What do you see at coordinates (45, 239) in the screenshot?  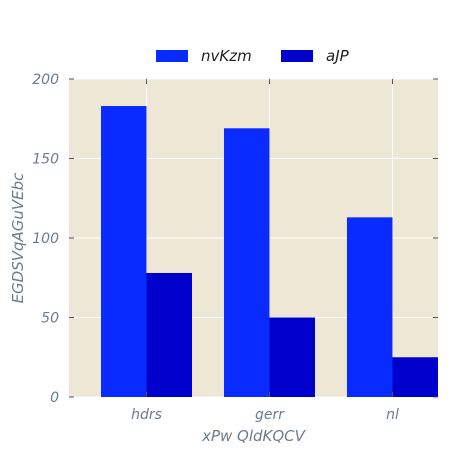 I see `y-tick-label: 100` at bounding box center [45, 239].